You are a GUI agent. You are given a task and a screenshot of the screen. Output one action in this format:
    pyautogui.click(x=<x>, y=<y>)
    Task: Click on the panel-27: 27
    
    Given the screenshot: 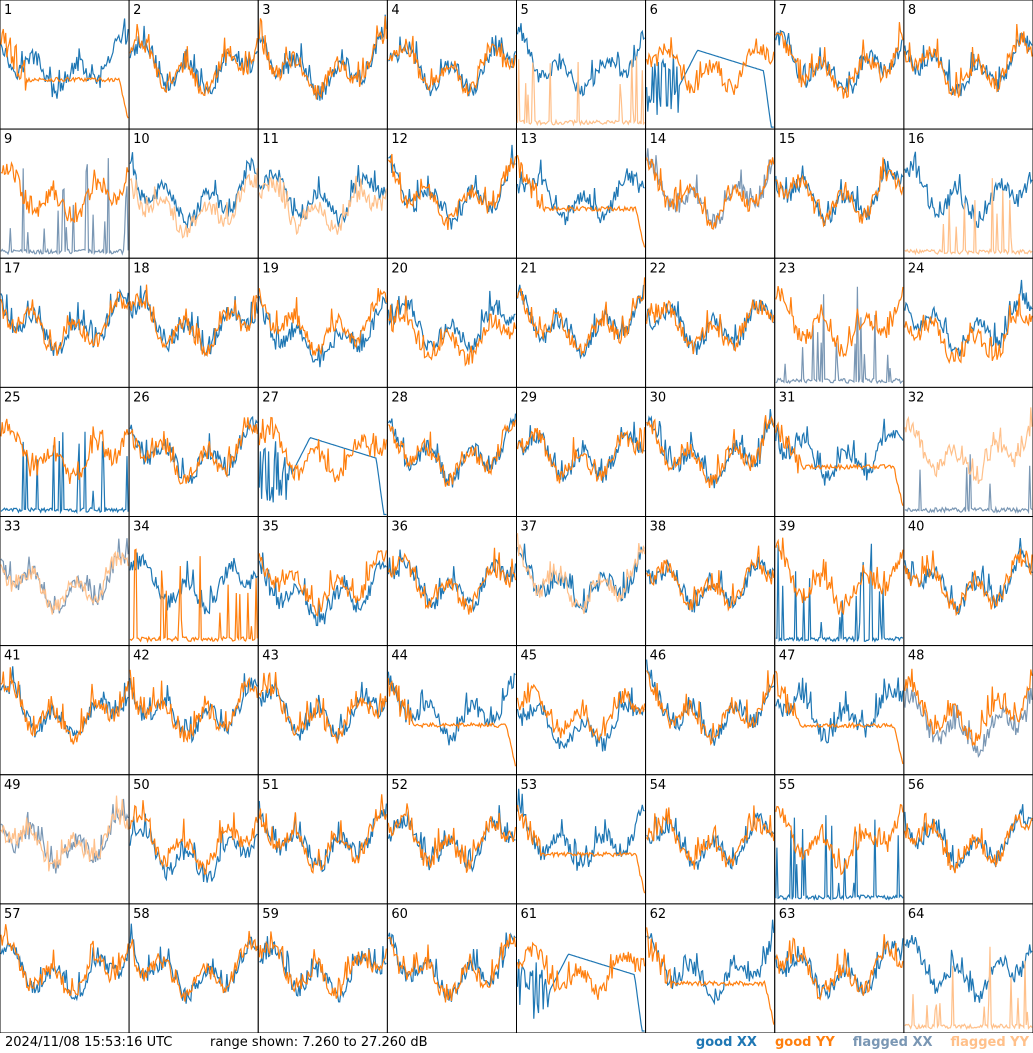 What is the action you would take?
    pyautogui.click(x=322, y=451)
    